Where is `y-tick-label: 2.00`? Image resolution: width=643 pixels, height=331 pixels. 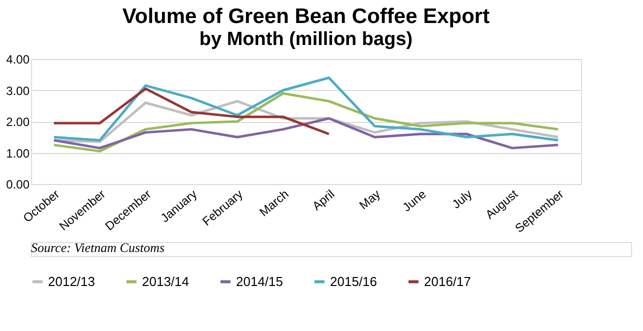 y-tick-label: 2.00 is located at coordinates (18, 122).